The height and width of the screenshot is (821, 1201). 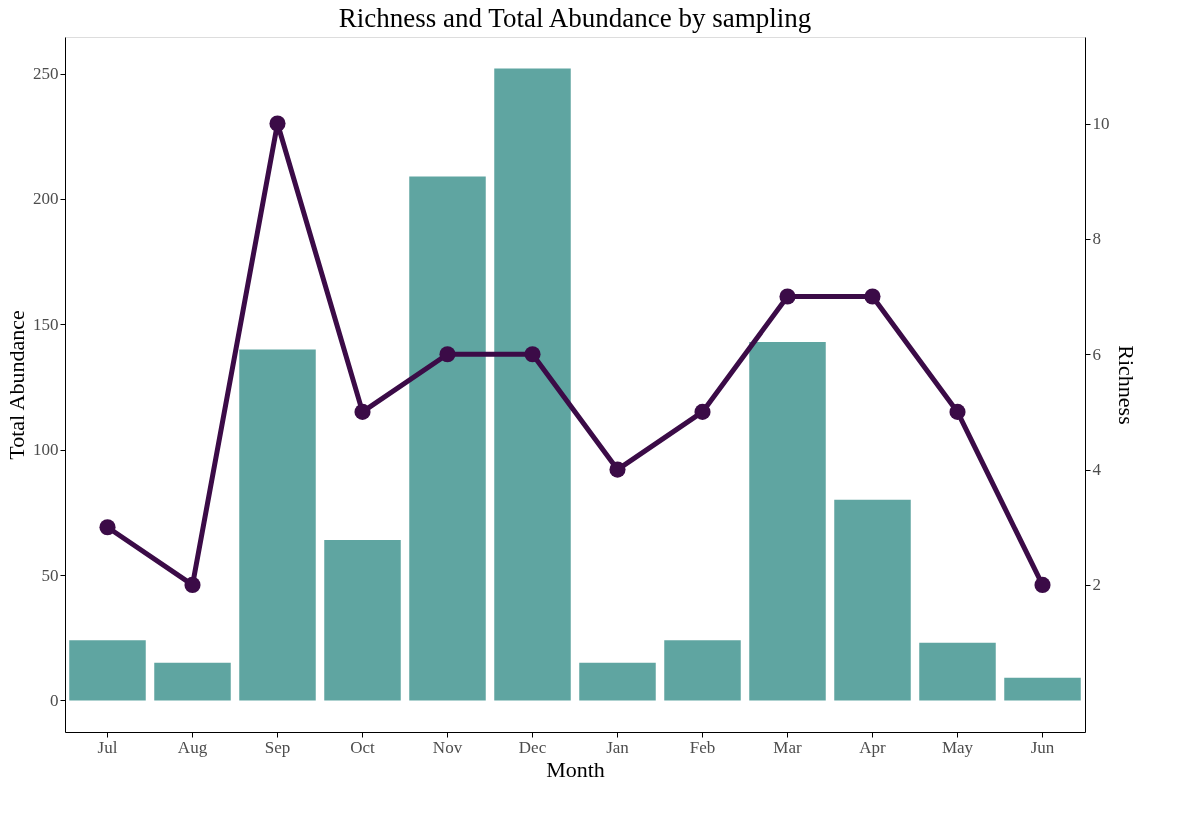 What do you see at coordinates (1096, 239) in the screenshot?
I see `y2-tick-label: 8` at bounding box center [1096, 239].